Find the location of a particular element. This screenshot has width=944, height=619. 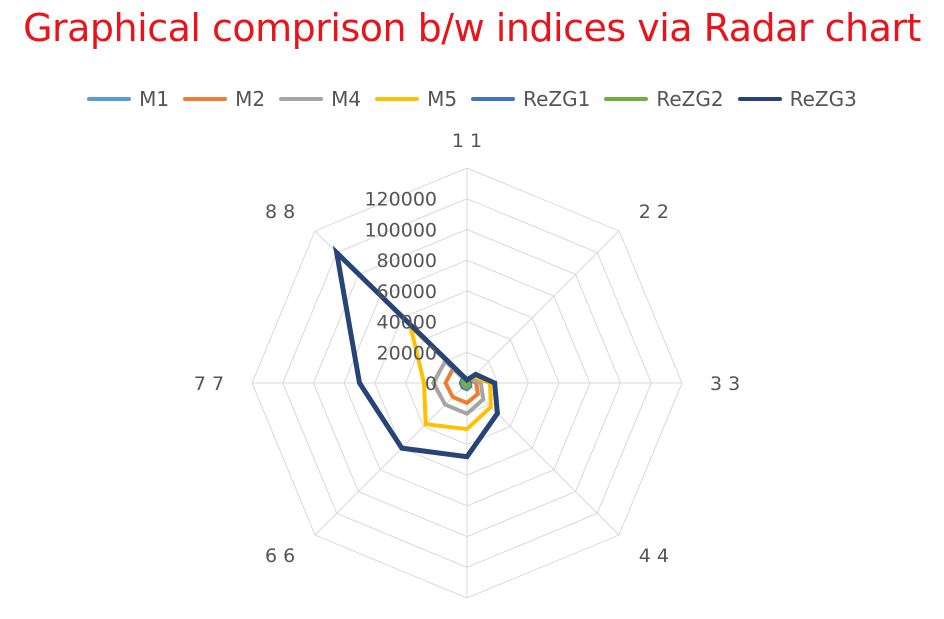

r-tick-label: 100000 is located at coordinates (400, 230).